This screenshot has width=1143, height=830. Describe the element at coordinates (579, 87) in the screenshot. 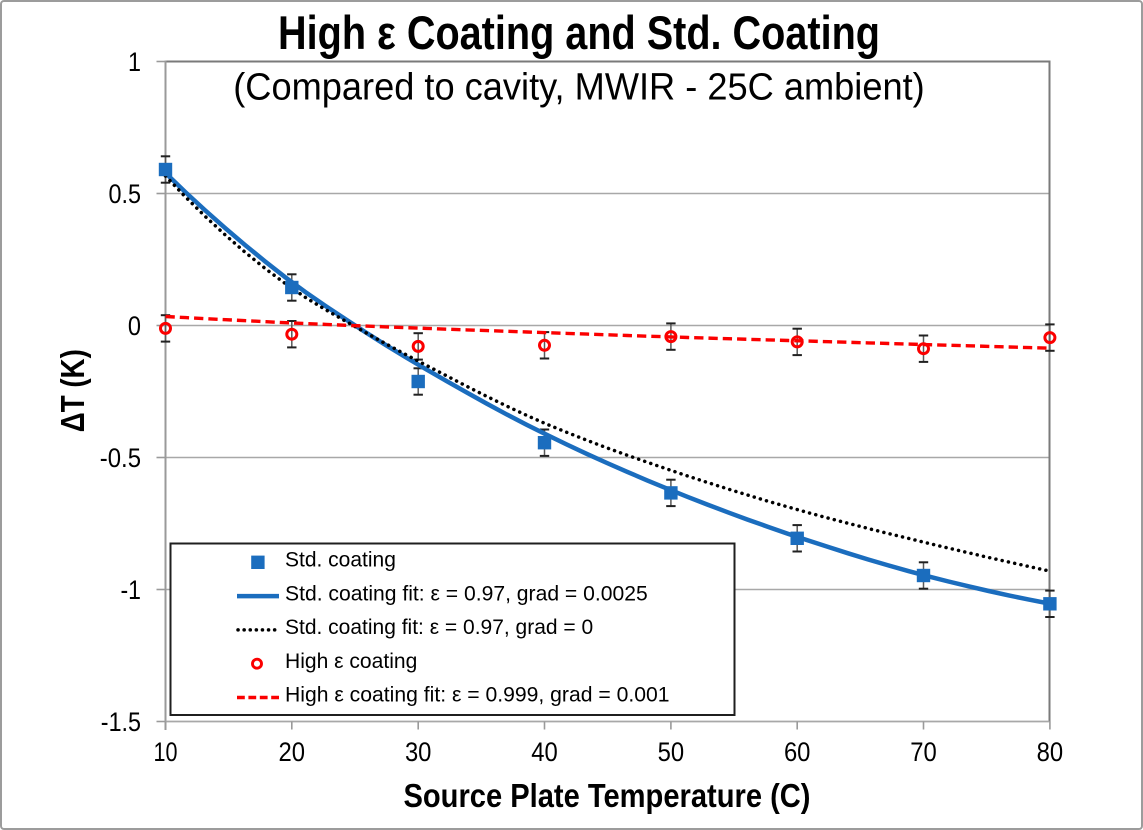

I see `svg-text:(Compared to cavity, MWIR - 25: (Compared to cavity, MWIR - 25C ambient)` at that location.